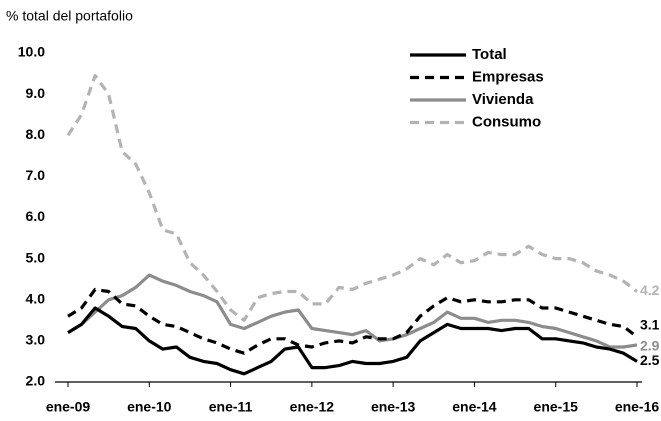  Describe the element at coordinates (36, 134) in the screenshot. I see `y-tick-label: 8.0` at that location.